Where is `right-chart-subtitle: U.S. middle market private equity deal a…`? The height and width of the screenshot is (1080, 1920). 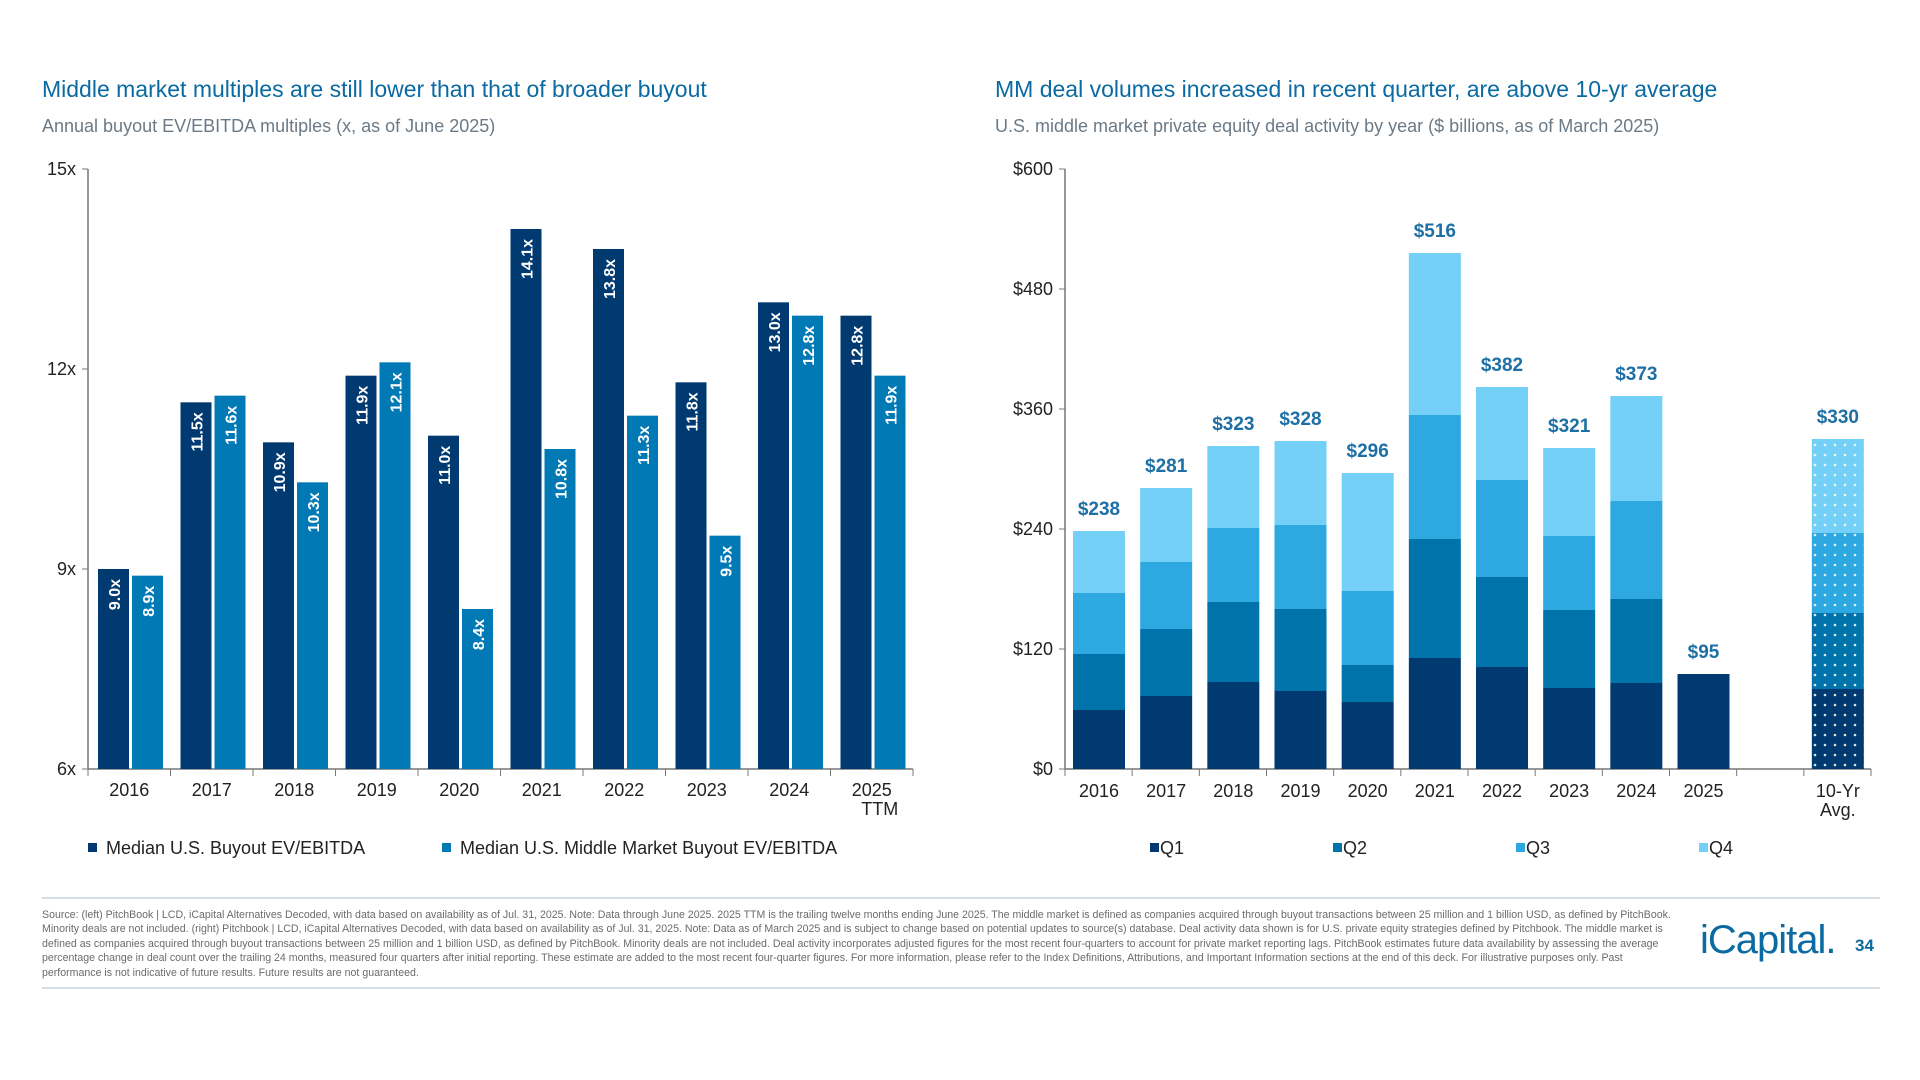 right-chart-subtitle: U.S. middle market private equity deal a… is located at coordinates (1327, 126).